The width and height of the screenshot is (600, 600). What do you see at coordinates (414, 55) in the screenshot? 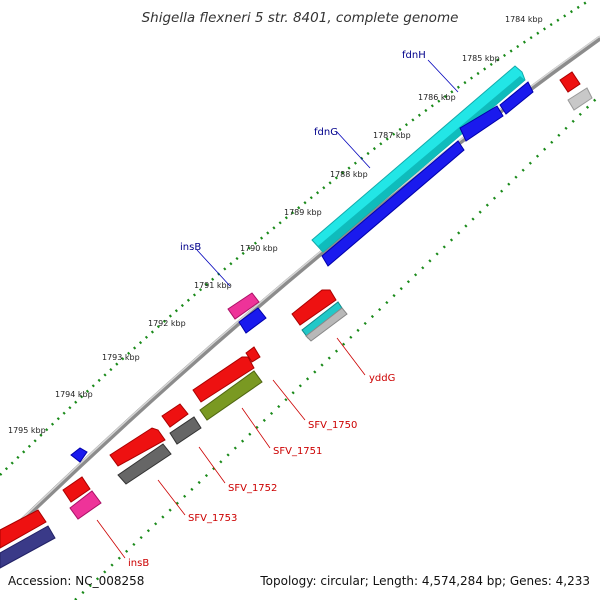
I see `label-fdnH: fdnH` at bounding box center [414, 55].